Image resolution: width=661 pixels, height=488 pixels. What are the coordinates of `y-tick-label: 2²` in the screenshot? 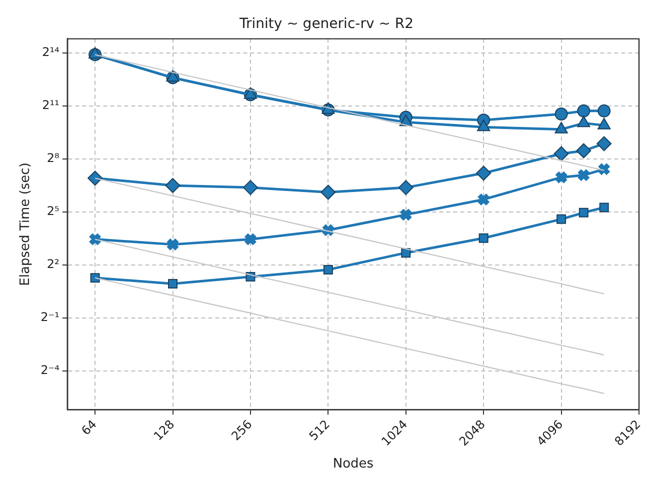 It's located at (53, 263).